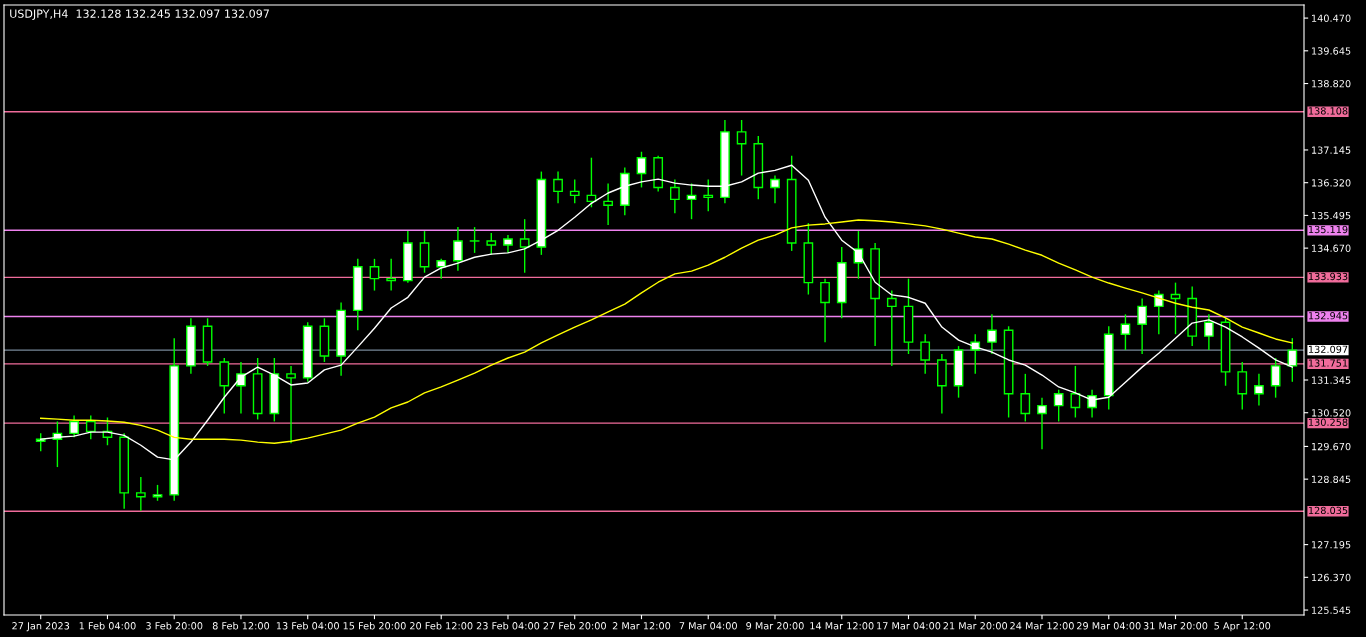  I want to click on x-tick-label: 5 Apr 12:00, so click(1242, 627).